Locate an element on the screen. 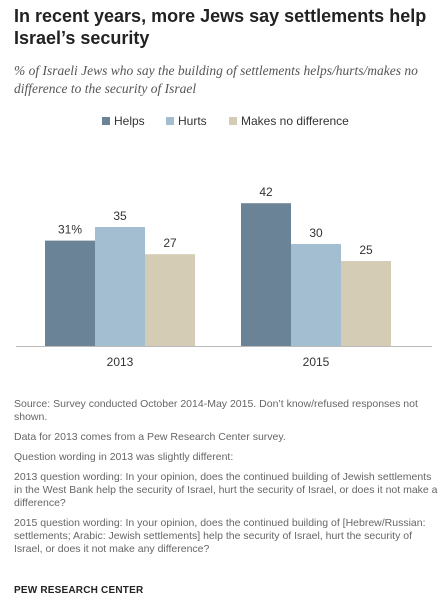 Image resolution: width=447 pixels, height=608 pixels. bar-no-difference-2015 is located at coordinates (366, 303).